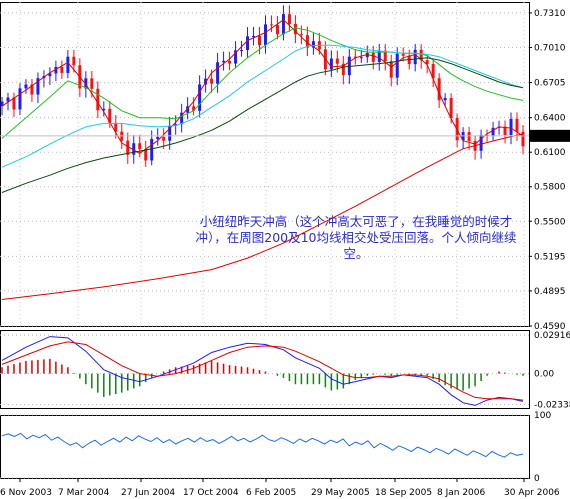  What do you see at coordinates (532, 493) in the screenshot?
I see `x-tick-label: 30 Apr 2006` at bounding box center [532, 493].